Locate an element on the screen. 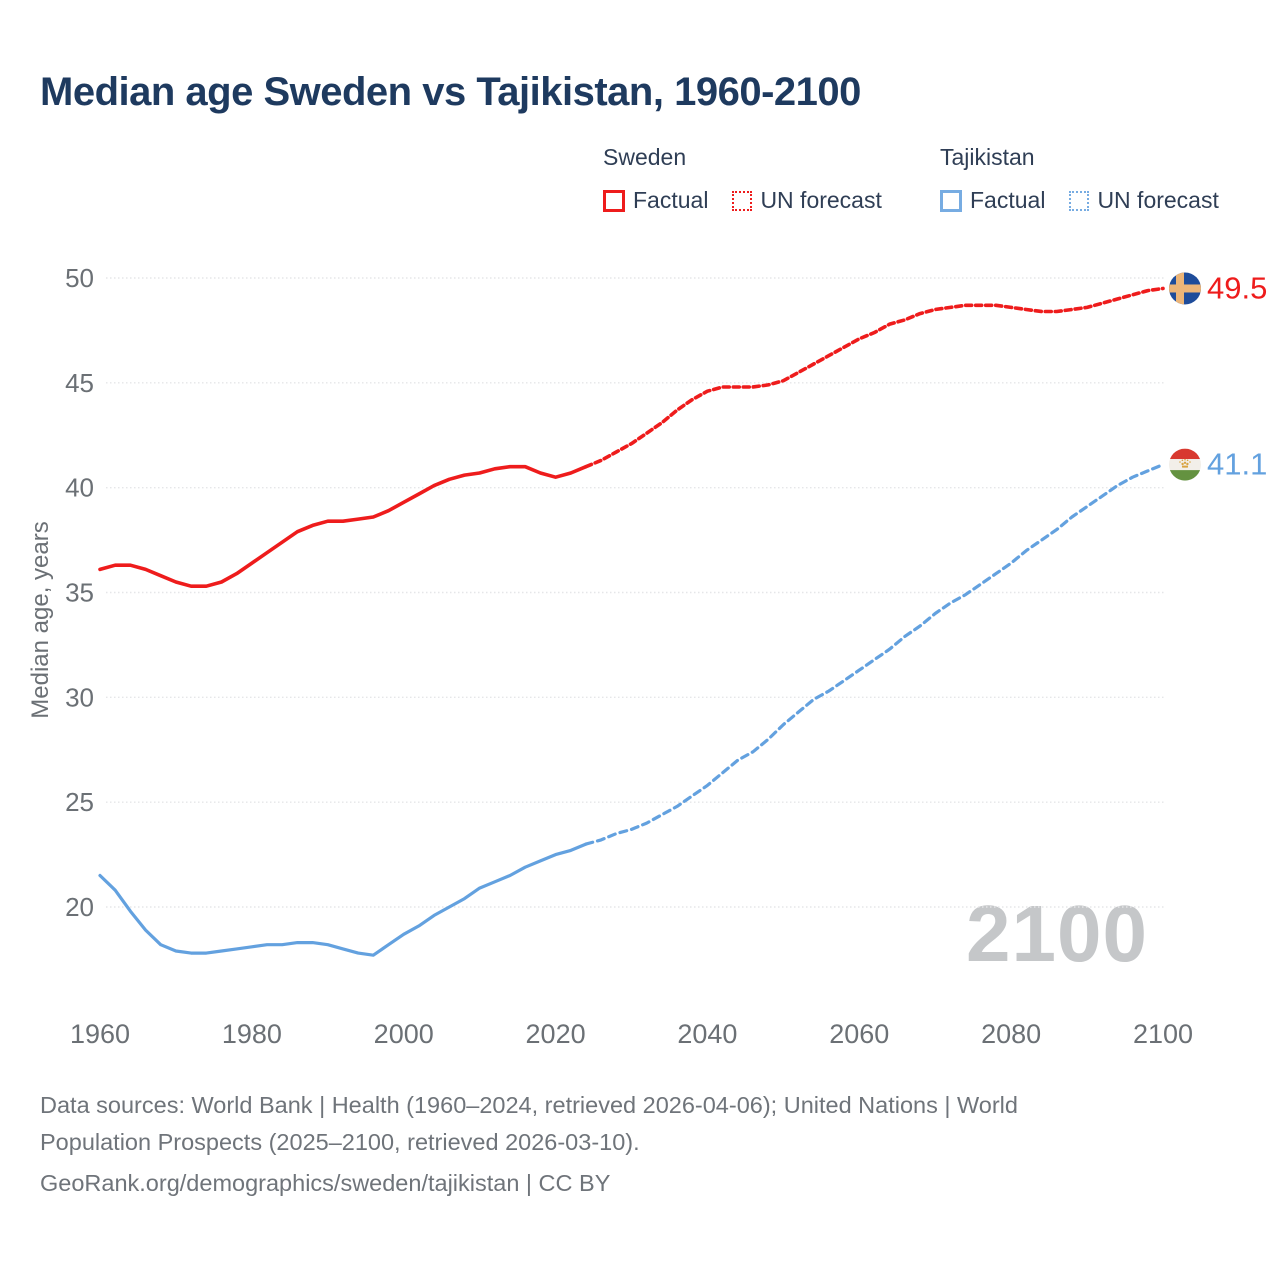 The height and width of the screenshot is (1280, 1280). legend-sweden-forecast: UN forecast is located at coordinates (807, 200).